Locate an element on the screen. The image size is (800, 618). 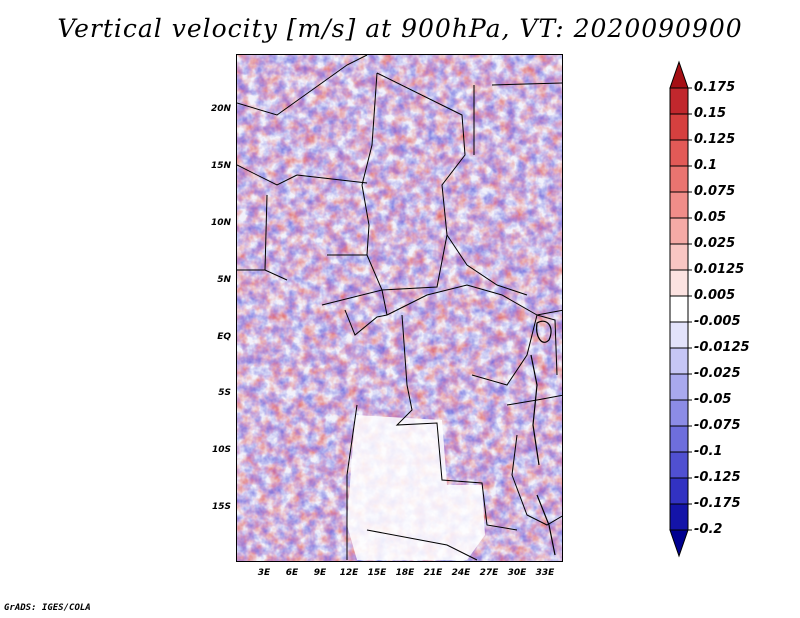
lon-label-6e: 6E is located at coordinates (292, 573).